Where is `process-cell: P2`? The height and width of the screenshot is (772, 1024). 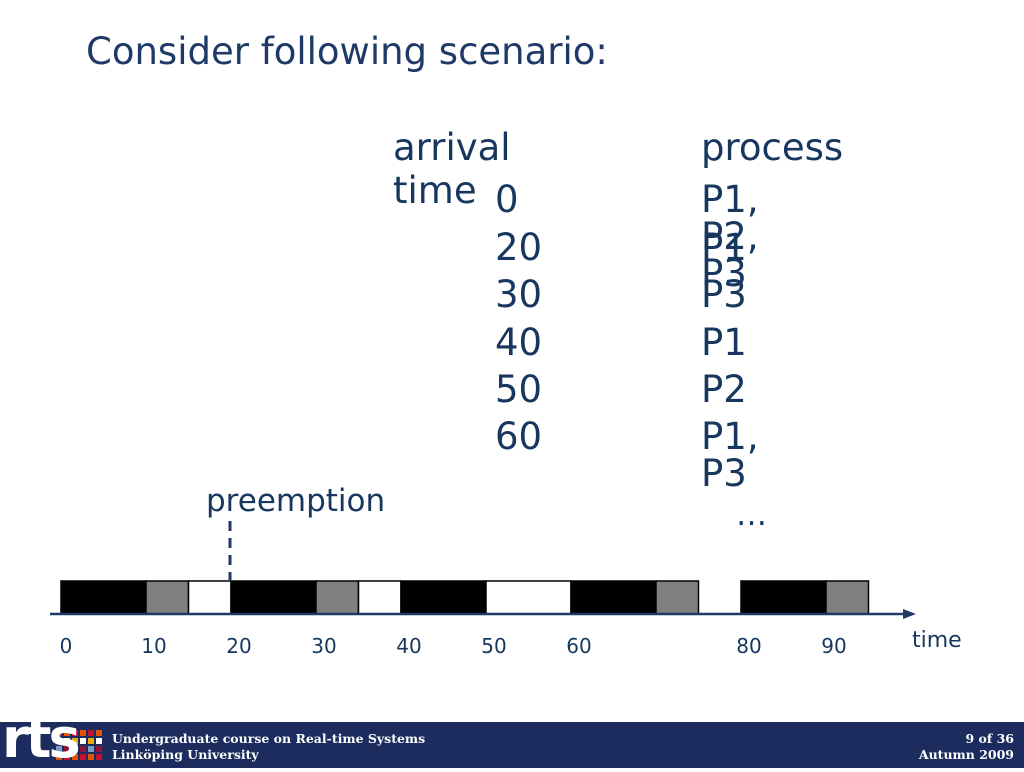 process-cell: P2 is located at coordinates (724, 389).